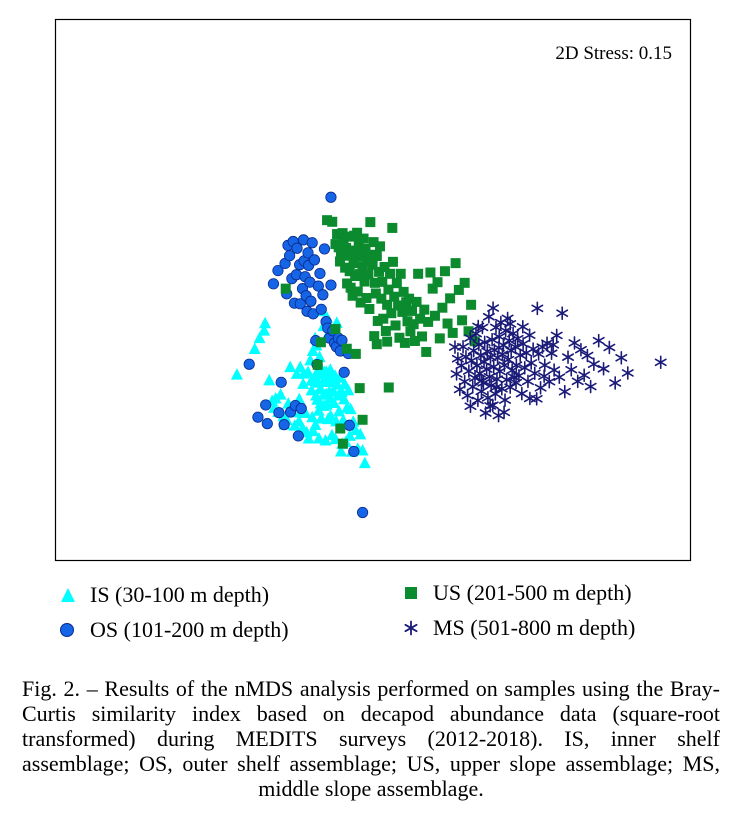 This screenshot has height=826, width=740. Describe the element at coordinates (164, 595) in the screenshot. I see `legend-item-is: IS (30-100 m depth)` at that location.